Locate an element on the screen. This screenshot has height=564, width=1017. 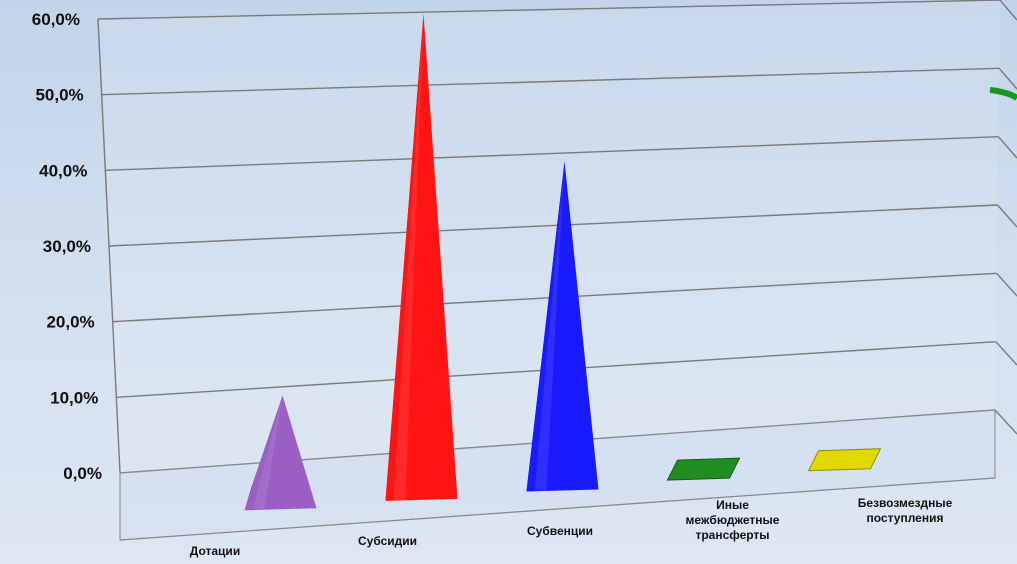
y-tick-label: 30,0% is located at coordinates (67, 246).